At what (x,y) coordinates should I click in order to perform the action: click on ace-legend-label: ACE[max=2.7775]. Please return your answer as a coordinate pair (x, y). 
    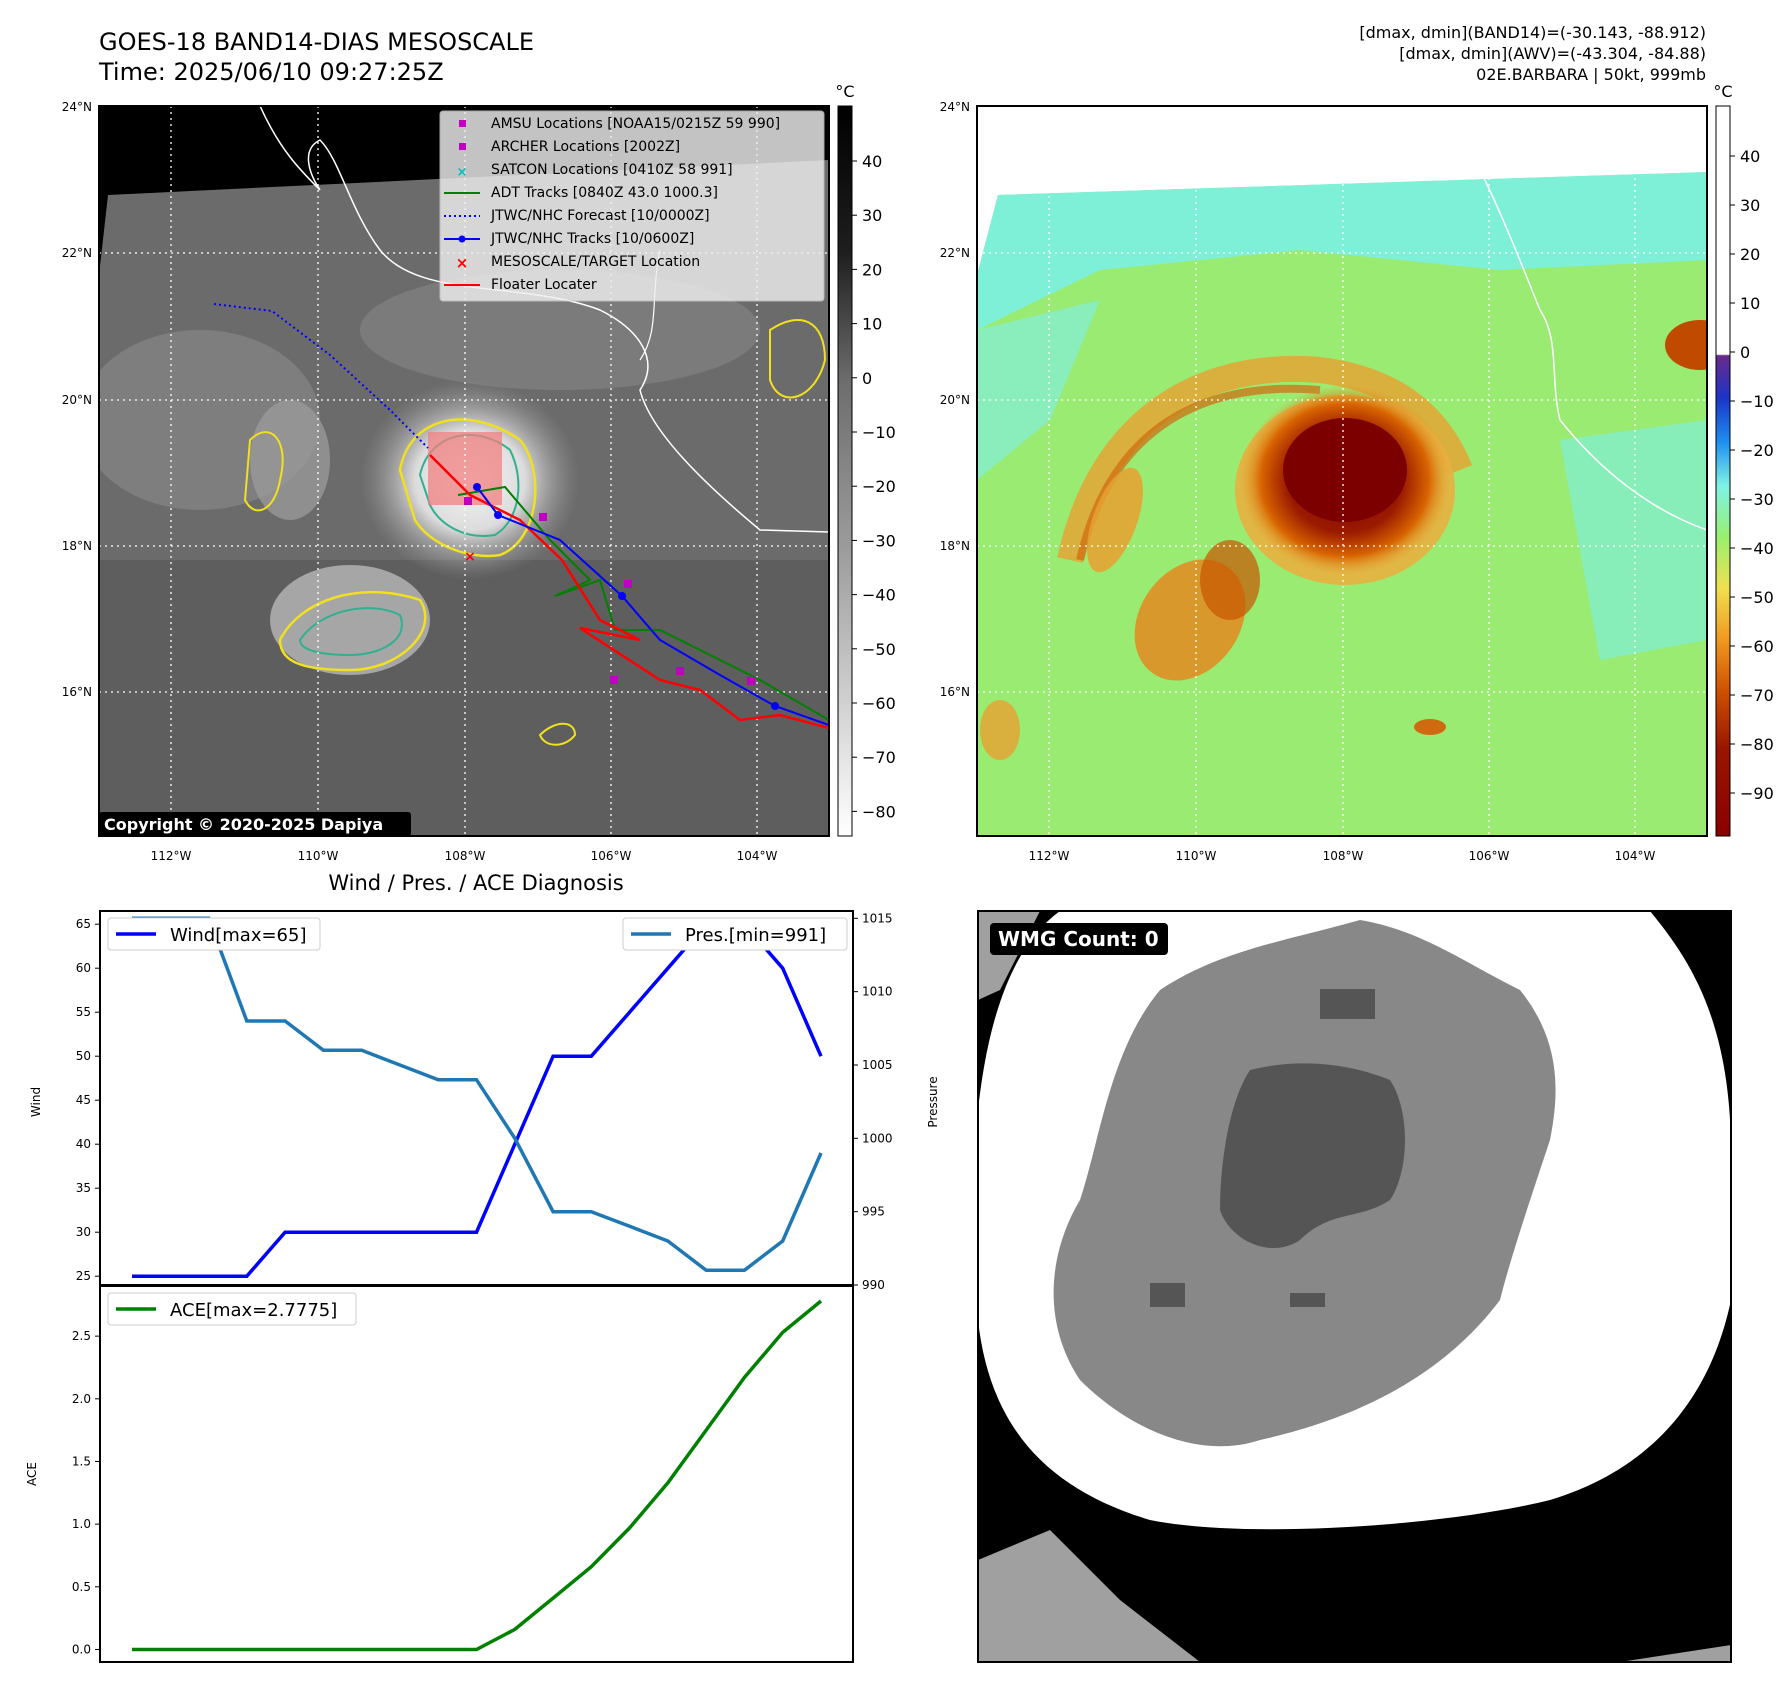
    Looking at the image, I should click on (253, 1310).